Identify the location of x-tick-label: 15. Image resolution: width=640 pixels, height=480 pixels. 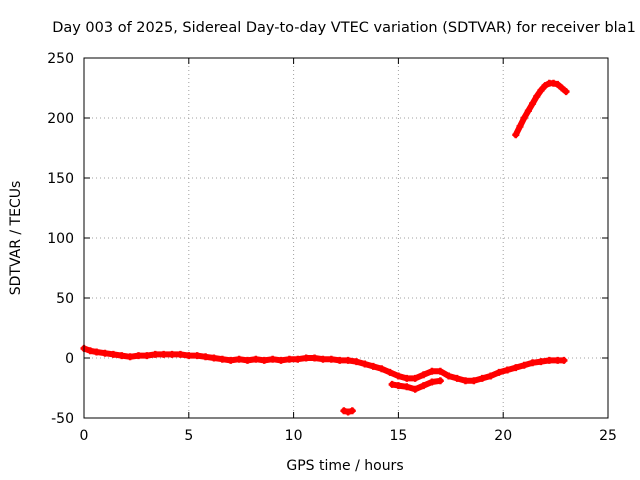
(398, 436).